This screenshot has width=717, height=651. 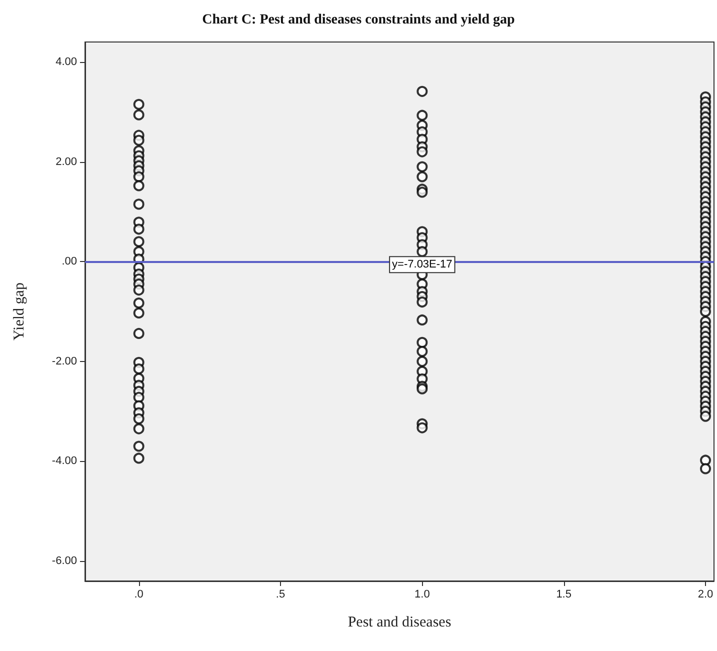 What do you see at coordinates (64, 461) in the screenshot?
I see `y-tick-label: -4.00` at bounding box center [64, 461].